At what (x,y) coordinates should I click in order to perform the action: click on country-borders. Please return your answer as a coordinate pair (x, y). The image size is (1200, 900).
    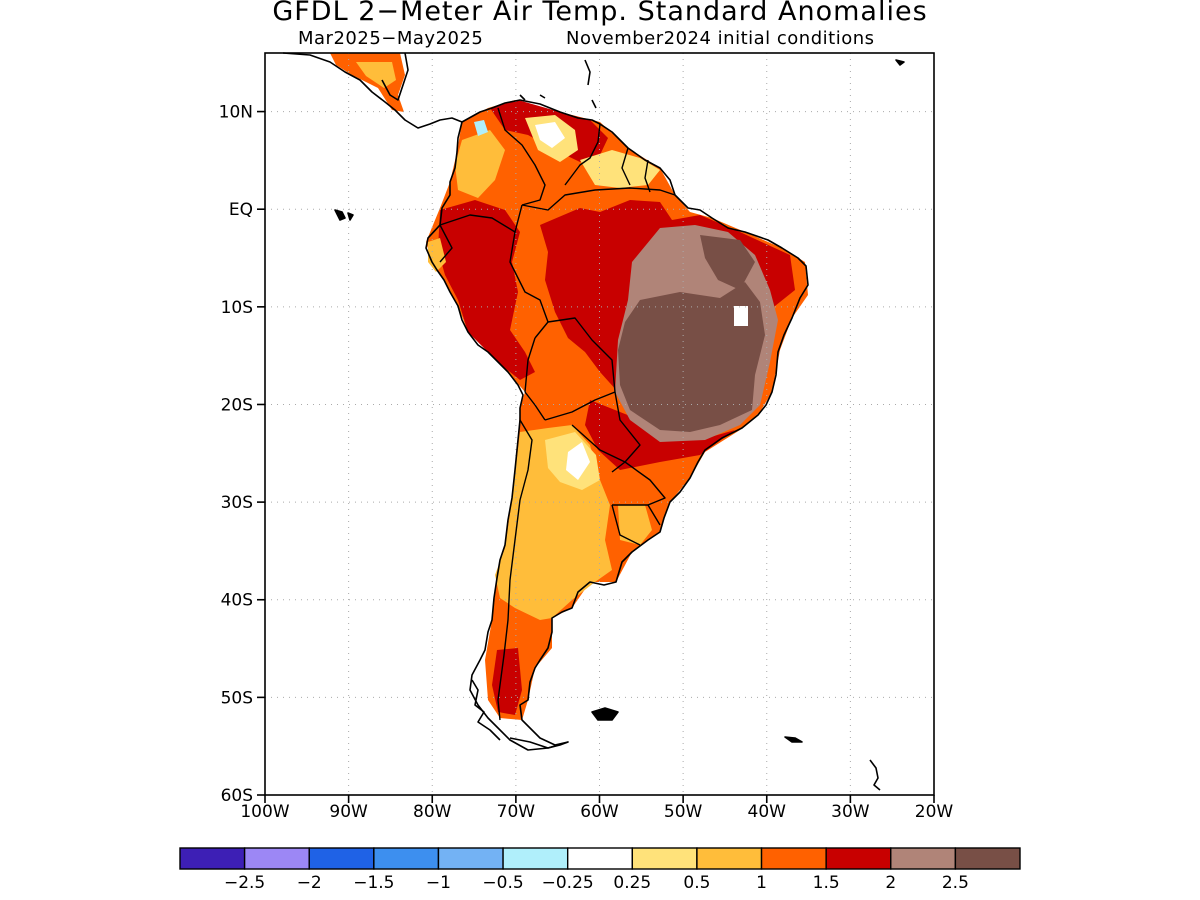
    Looking at the image, I should click on (551, 414).